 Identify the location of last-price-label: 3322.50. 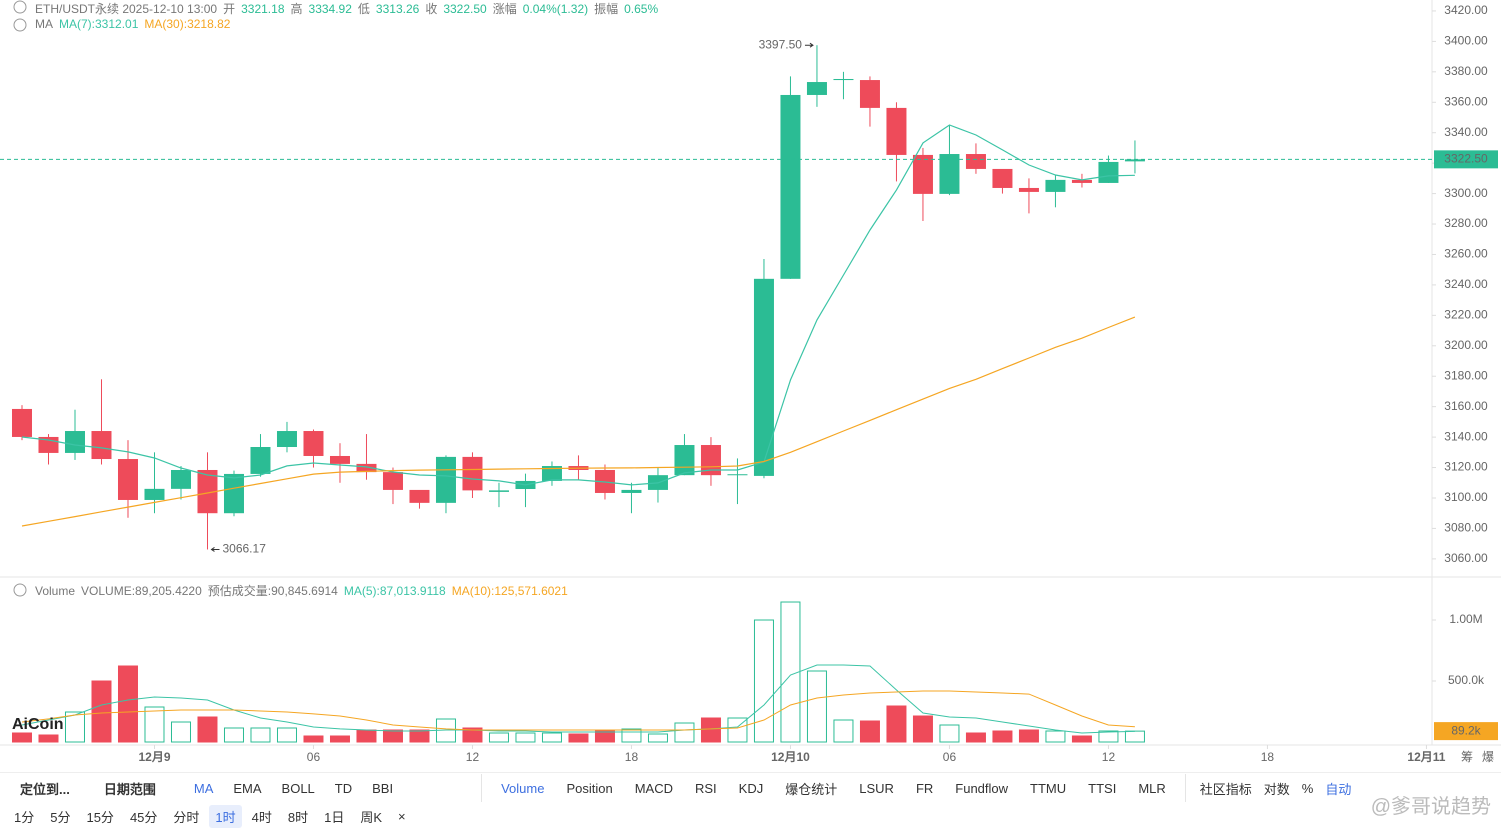
(1466, 159).